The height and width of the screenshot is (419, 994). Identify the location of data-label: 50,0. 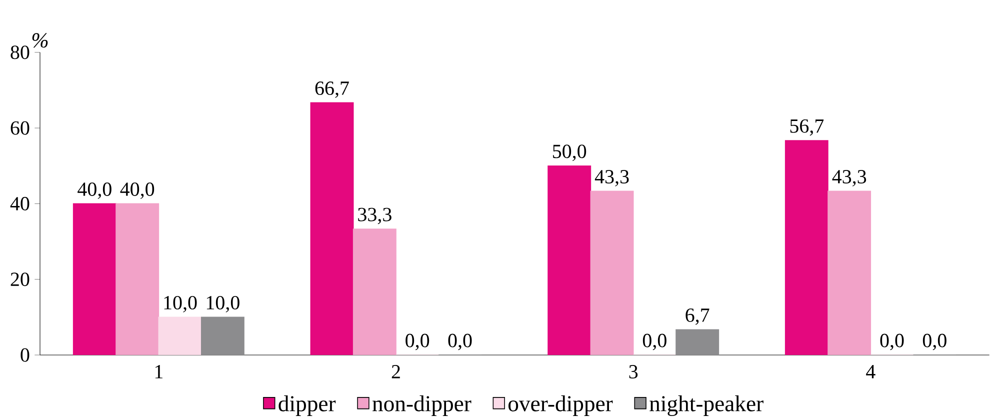
(569, 152).